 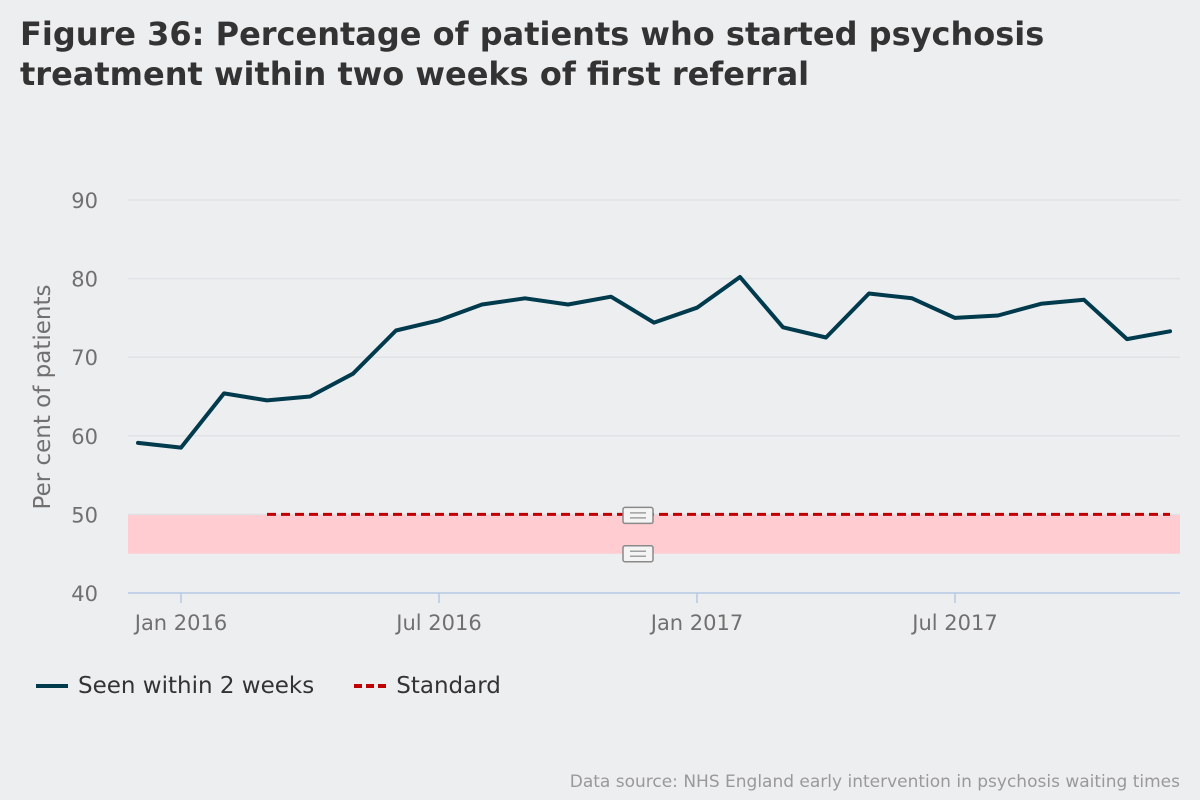 I want to click on y-axis-label: Per cent of patients, so click(x=43, y=397).